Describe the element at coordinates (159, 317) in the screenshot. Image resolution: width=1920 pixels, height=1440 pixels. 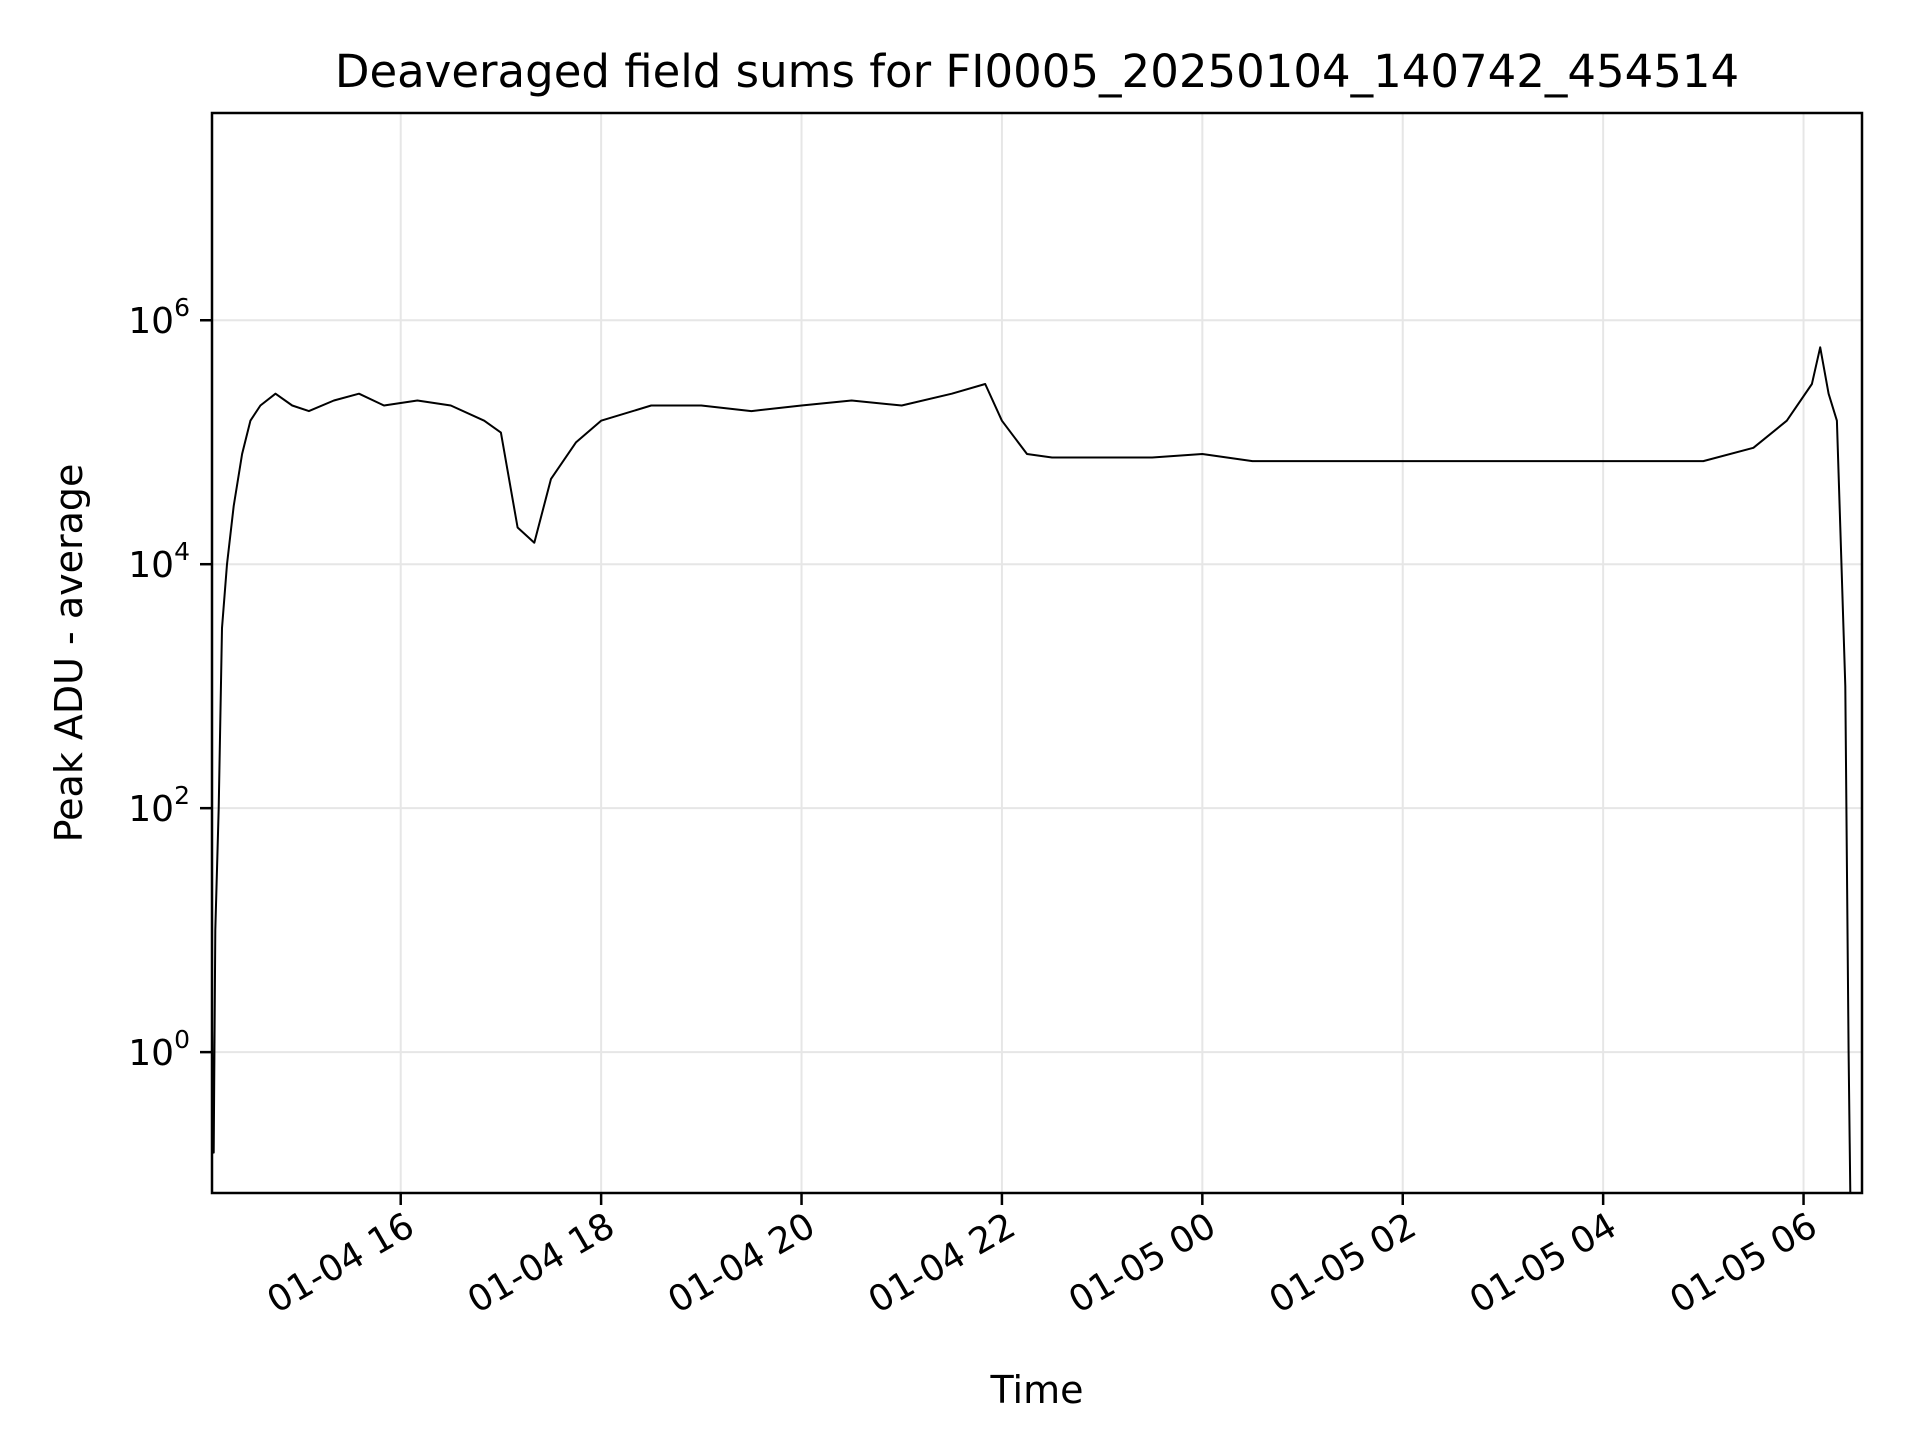
I see `y-tick-label: 10⁶` at that location.